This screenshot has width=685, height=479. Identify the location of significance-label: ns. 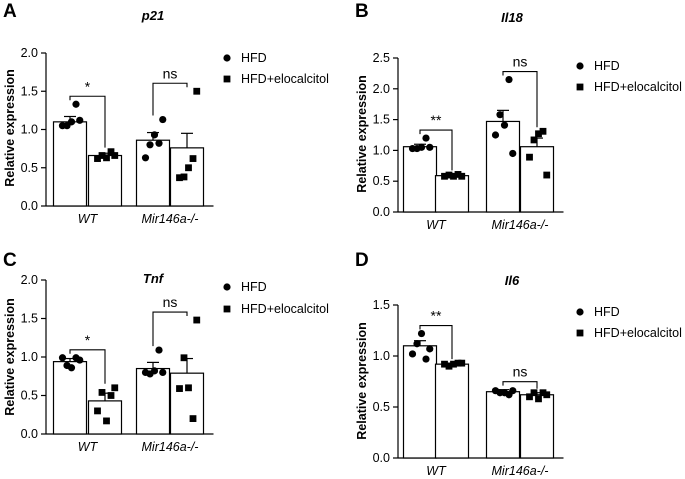
(170, 302).